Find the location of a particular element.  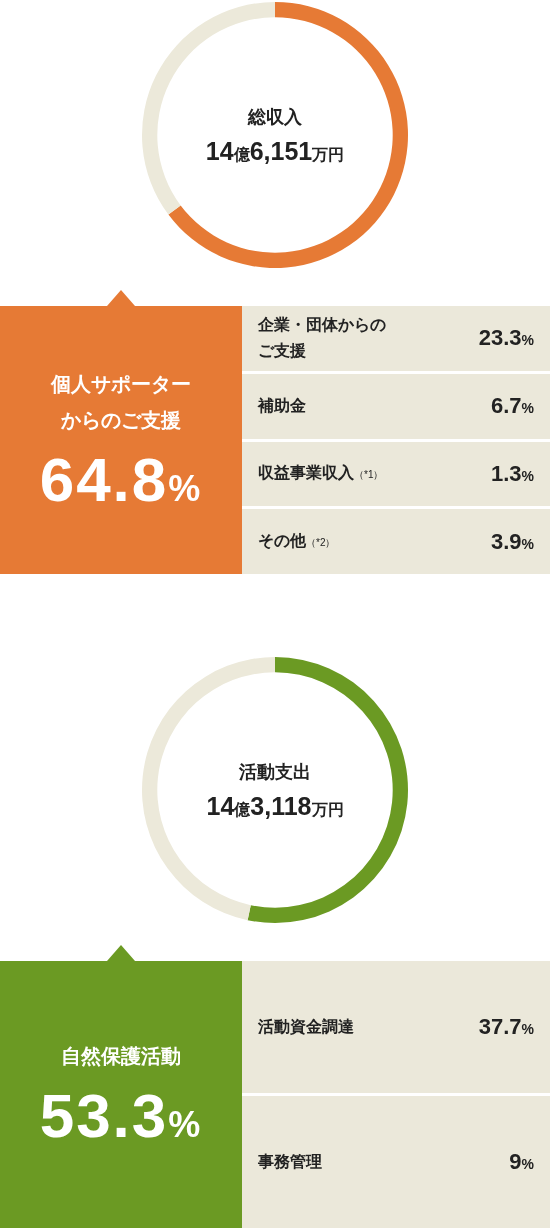

data-label: 37.7% is located at coordinates (506, 1026).